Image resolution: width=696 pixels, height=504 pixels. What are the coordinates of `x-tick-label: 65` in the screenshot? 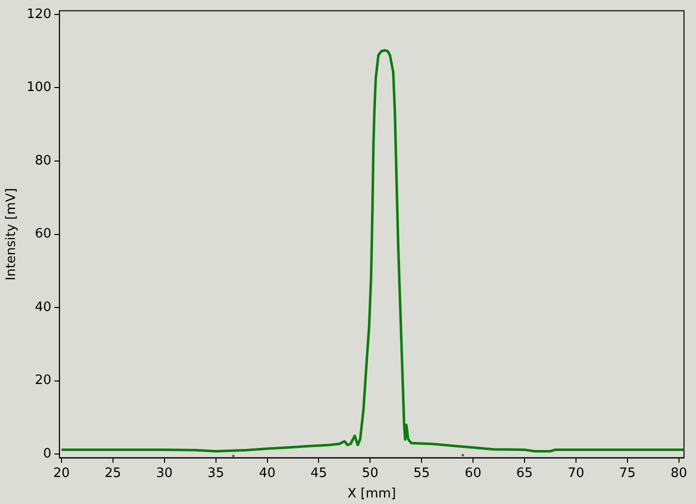 It's located at (524, 473).